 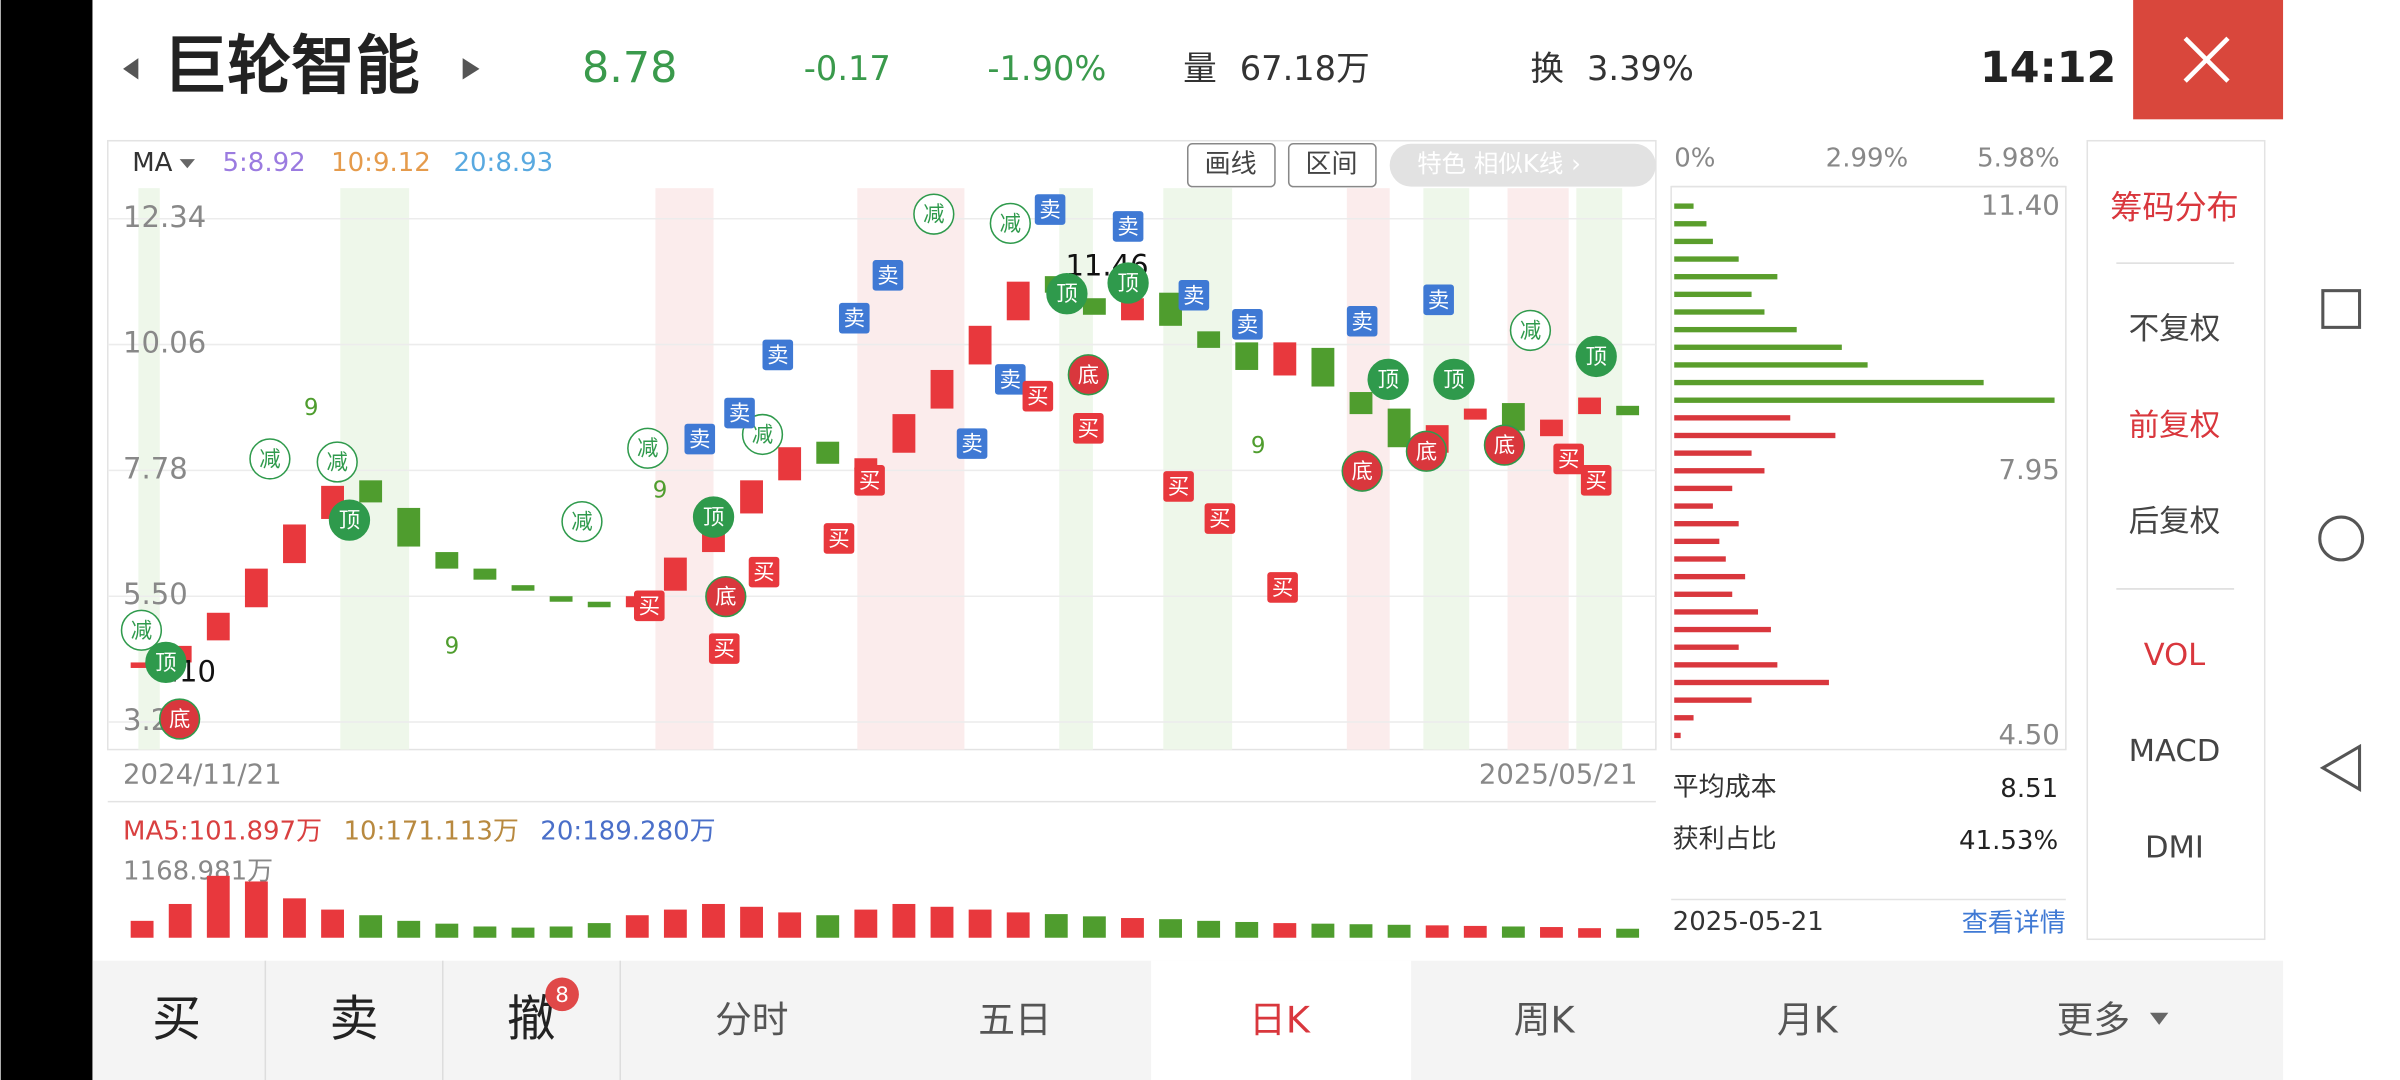 I want to click on nav-back, so click(x=2340, y=768).